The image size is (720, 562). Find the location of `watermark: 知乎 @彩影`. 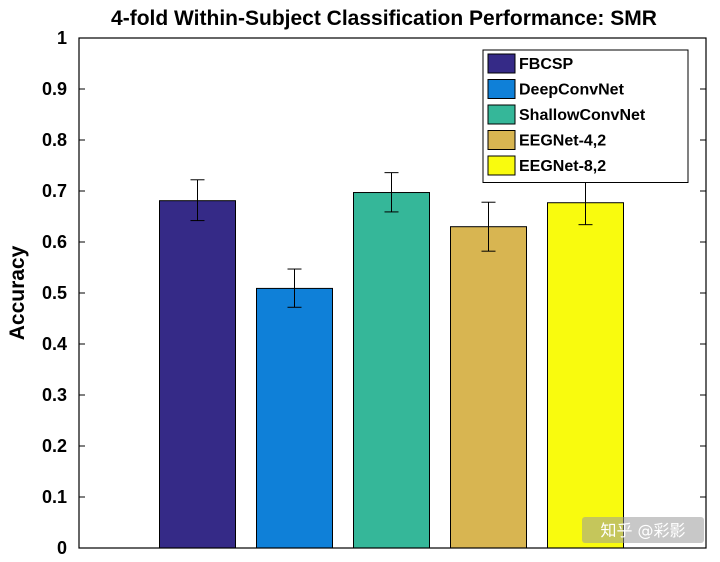

watermark: 知乎 @彩影 is located at coordinates (643, 530).